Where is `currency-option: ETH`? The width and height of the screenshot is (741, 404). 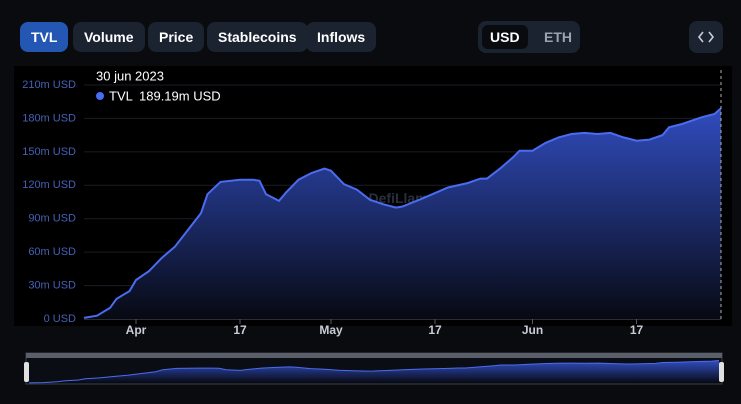
currency-option: ETH is located at coordinates (558, 37).